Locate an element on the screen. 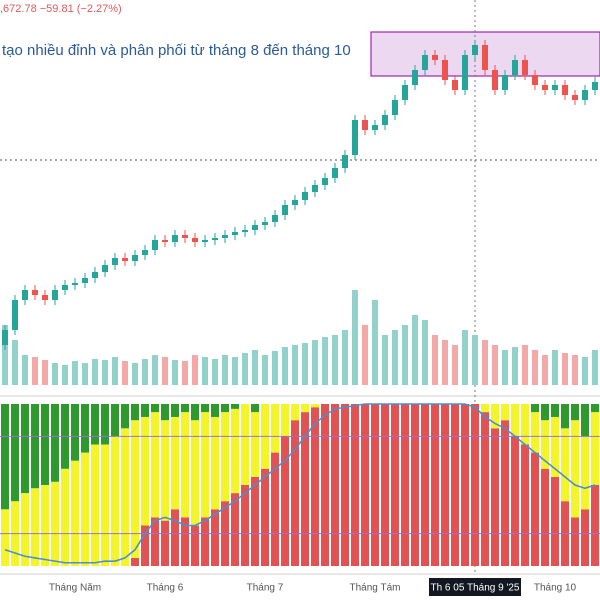 The height and width of the screenshot is (600, 600). x-tick-label: Tháng 10 is located at coordinates (555, 588).